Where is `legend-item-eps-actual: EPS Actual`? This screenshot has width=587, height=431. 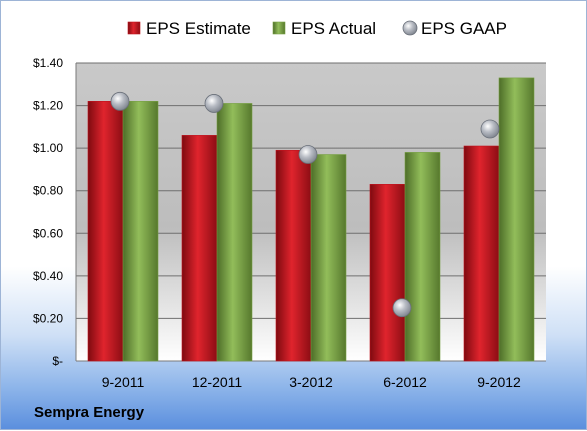 legend-item-eps-actual: EPS Actual is located at coordinates (324, 28).